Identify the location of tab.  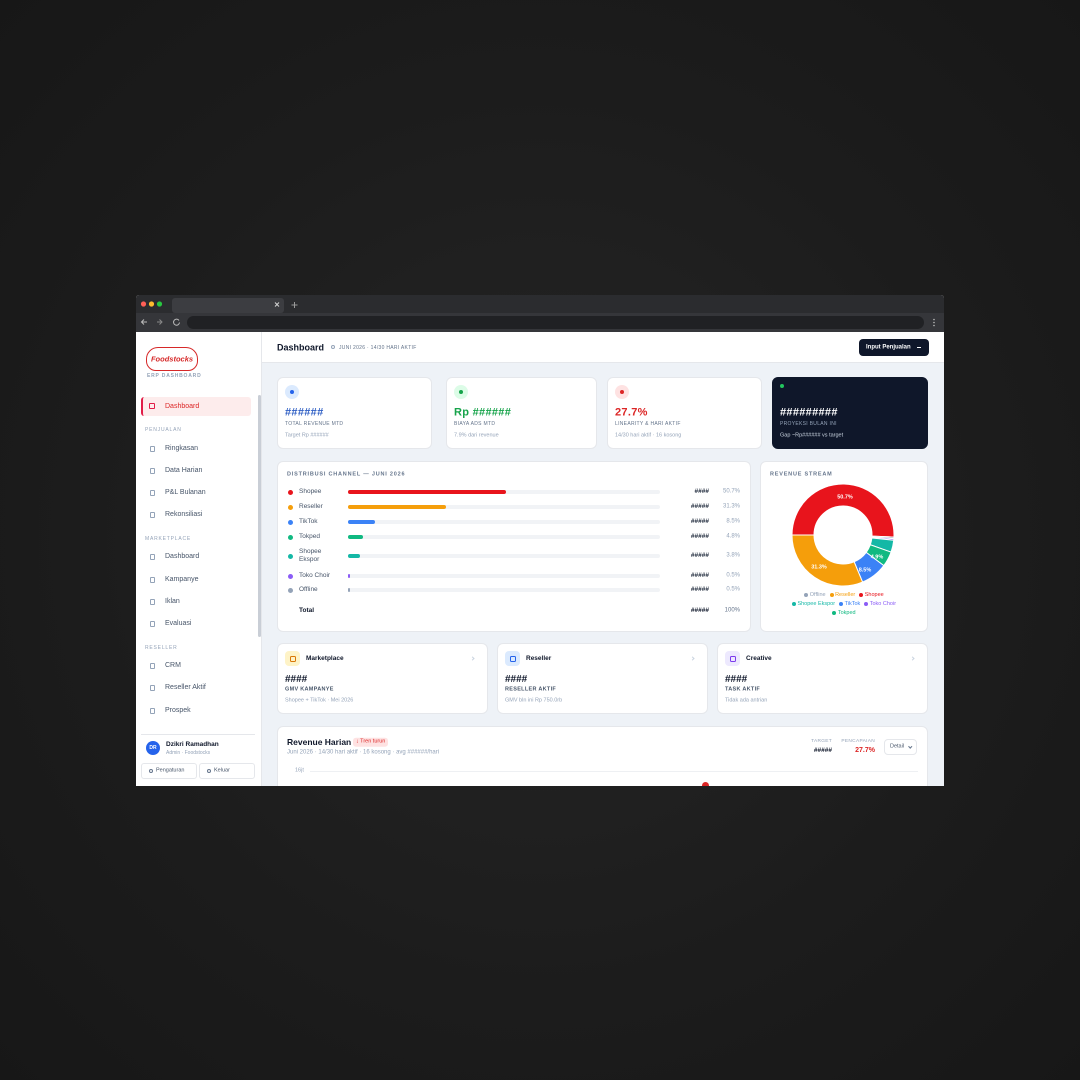
(228, 305).